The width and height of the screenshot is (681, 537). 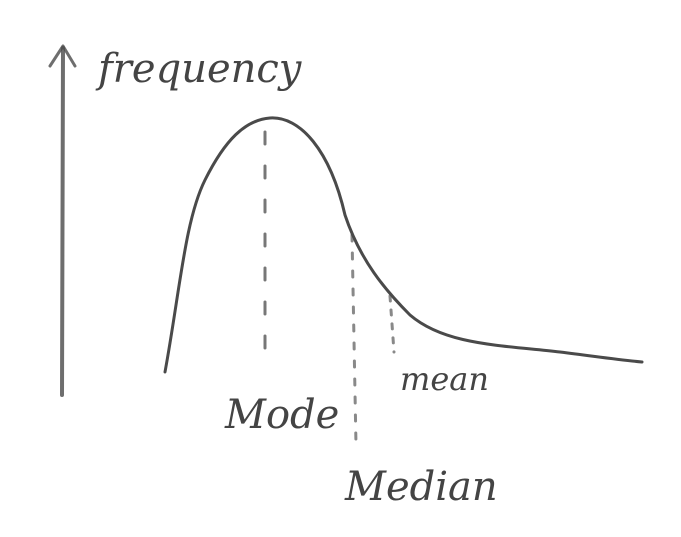 I want to click on mode-label: Mode, so click(x=281, y=415).